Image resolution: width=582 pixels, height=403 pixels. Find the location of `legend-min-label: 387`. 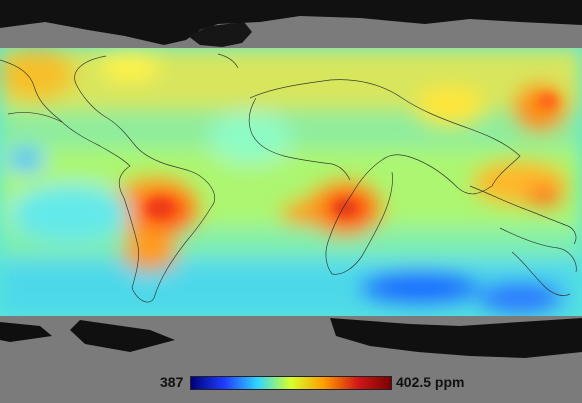

legend-min-label: 387 is located at coordinates (172, 382).